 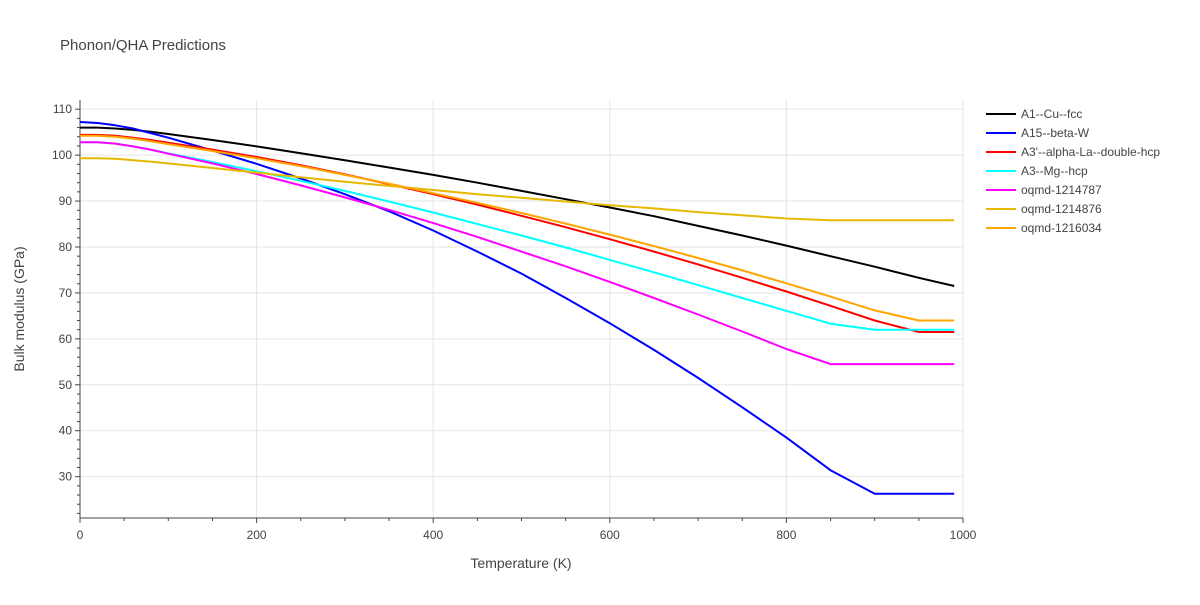 What do you see at coordinates (66, 385) in the screenshot?
I see `y-tick-label: 50` at bounding box center [66, 385].